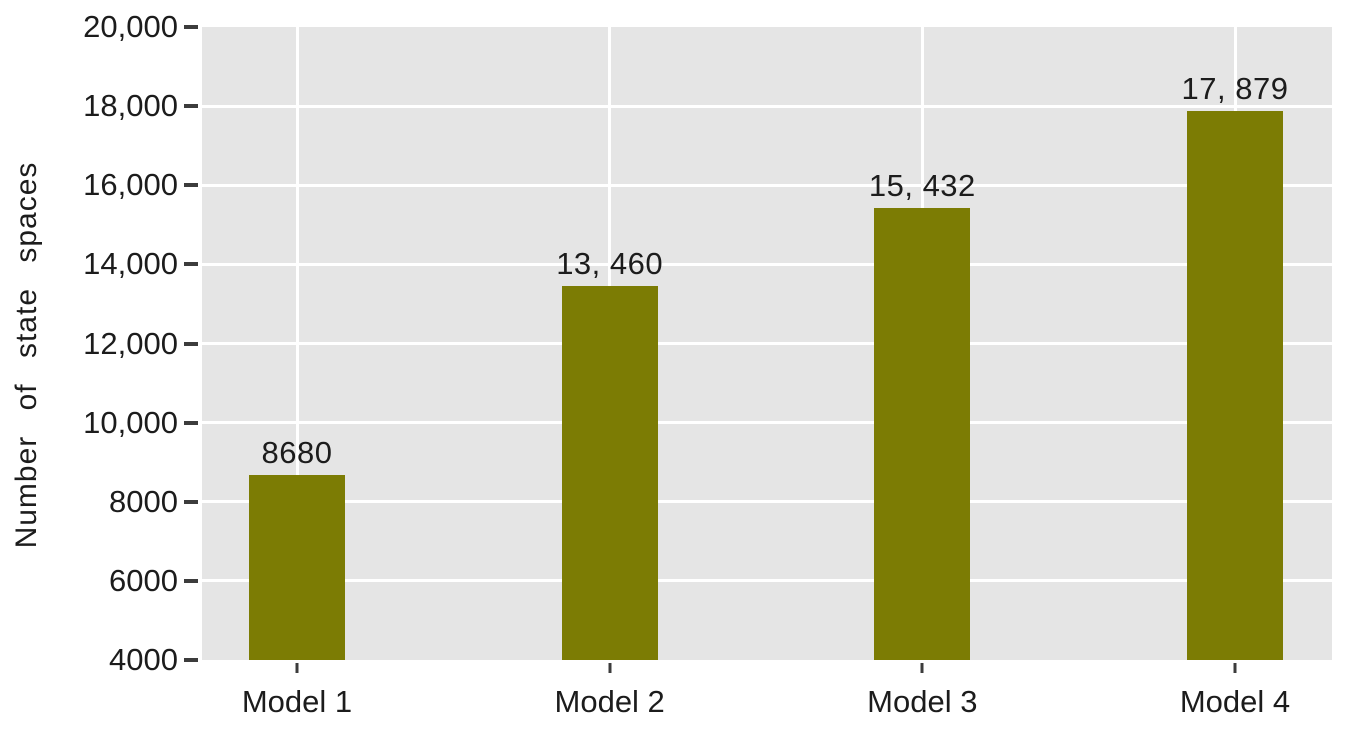 The image size is (1352, 735). What do you see at coordinates (130, 422) in the screenshot?
I see `y-tick-label: 10,000` at bounding box center [130, 422].